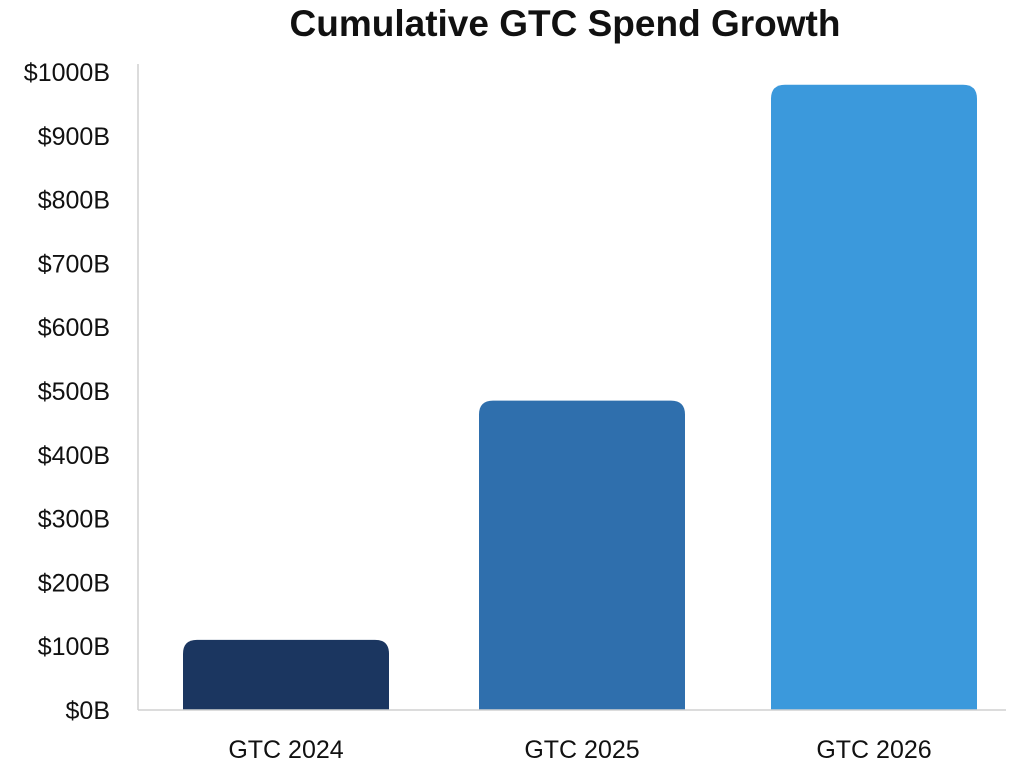 This screenshot has width=1024, height=765. I want to click on x-axis-labels: GTC 2024 GTC 2025 GTC 2026, so click(579, 750).